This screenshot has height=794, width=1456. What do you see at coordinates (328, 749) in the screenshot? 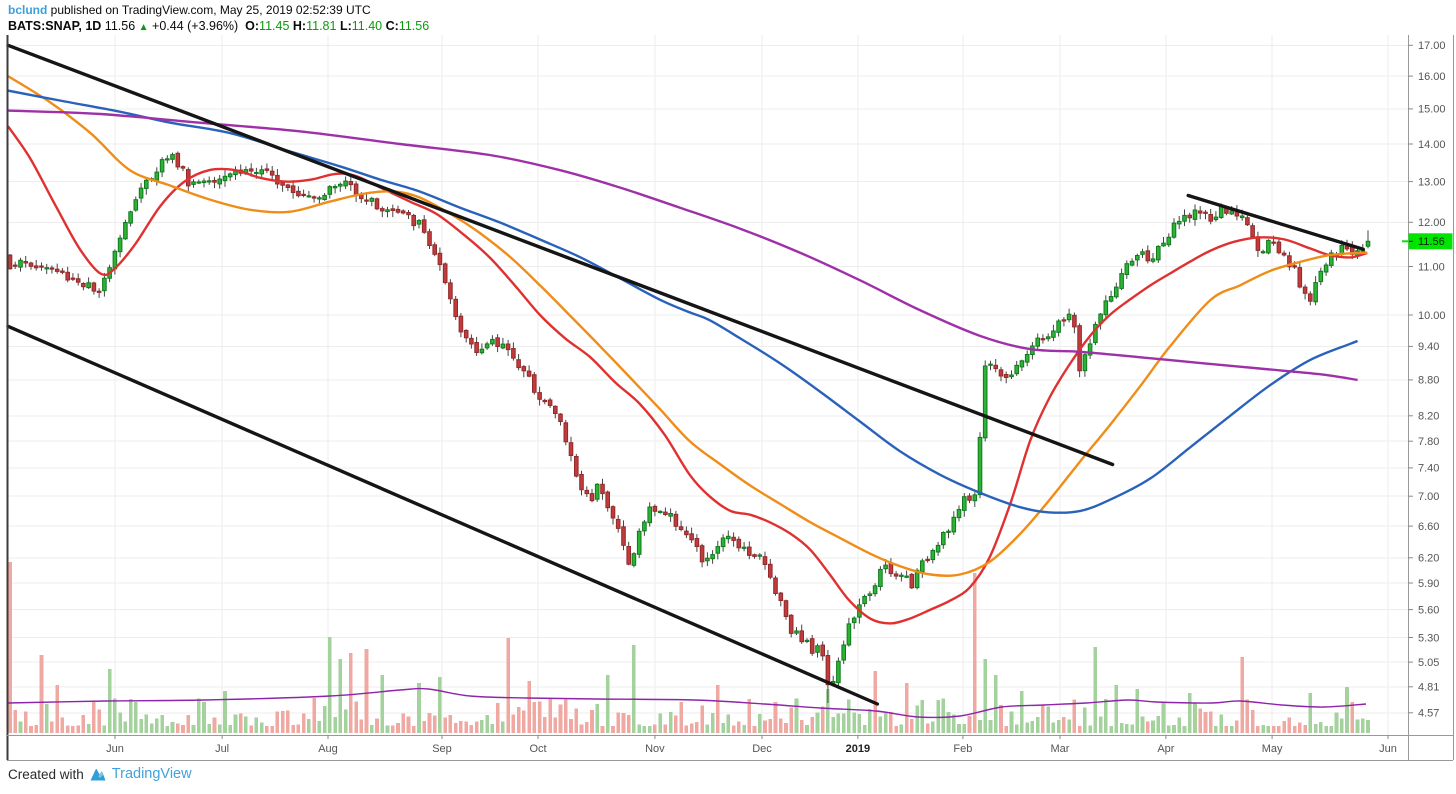
I see `time-tick-label: Aug` at bounding box center [328, 749].